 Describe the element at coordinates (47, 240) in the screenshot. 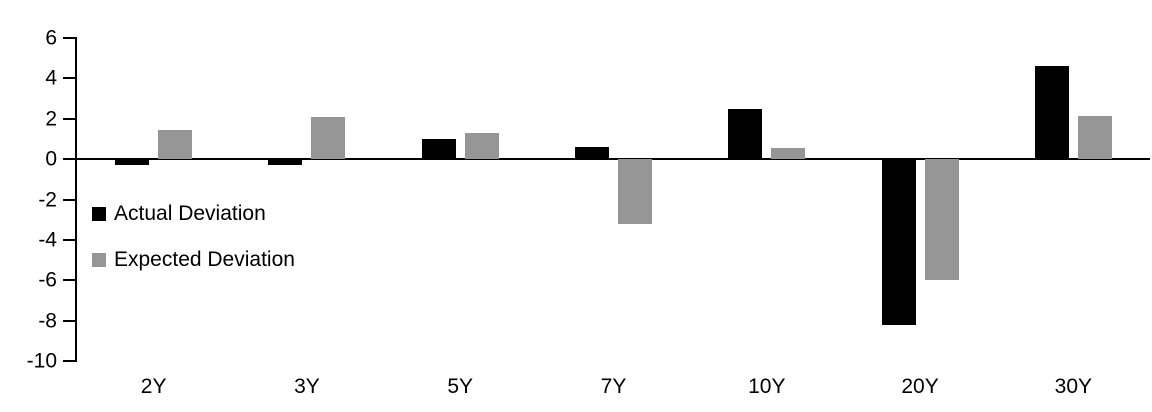

I see `y-axis-tick-label: -4` at that location.